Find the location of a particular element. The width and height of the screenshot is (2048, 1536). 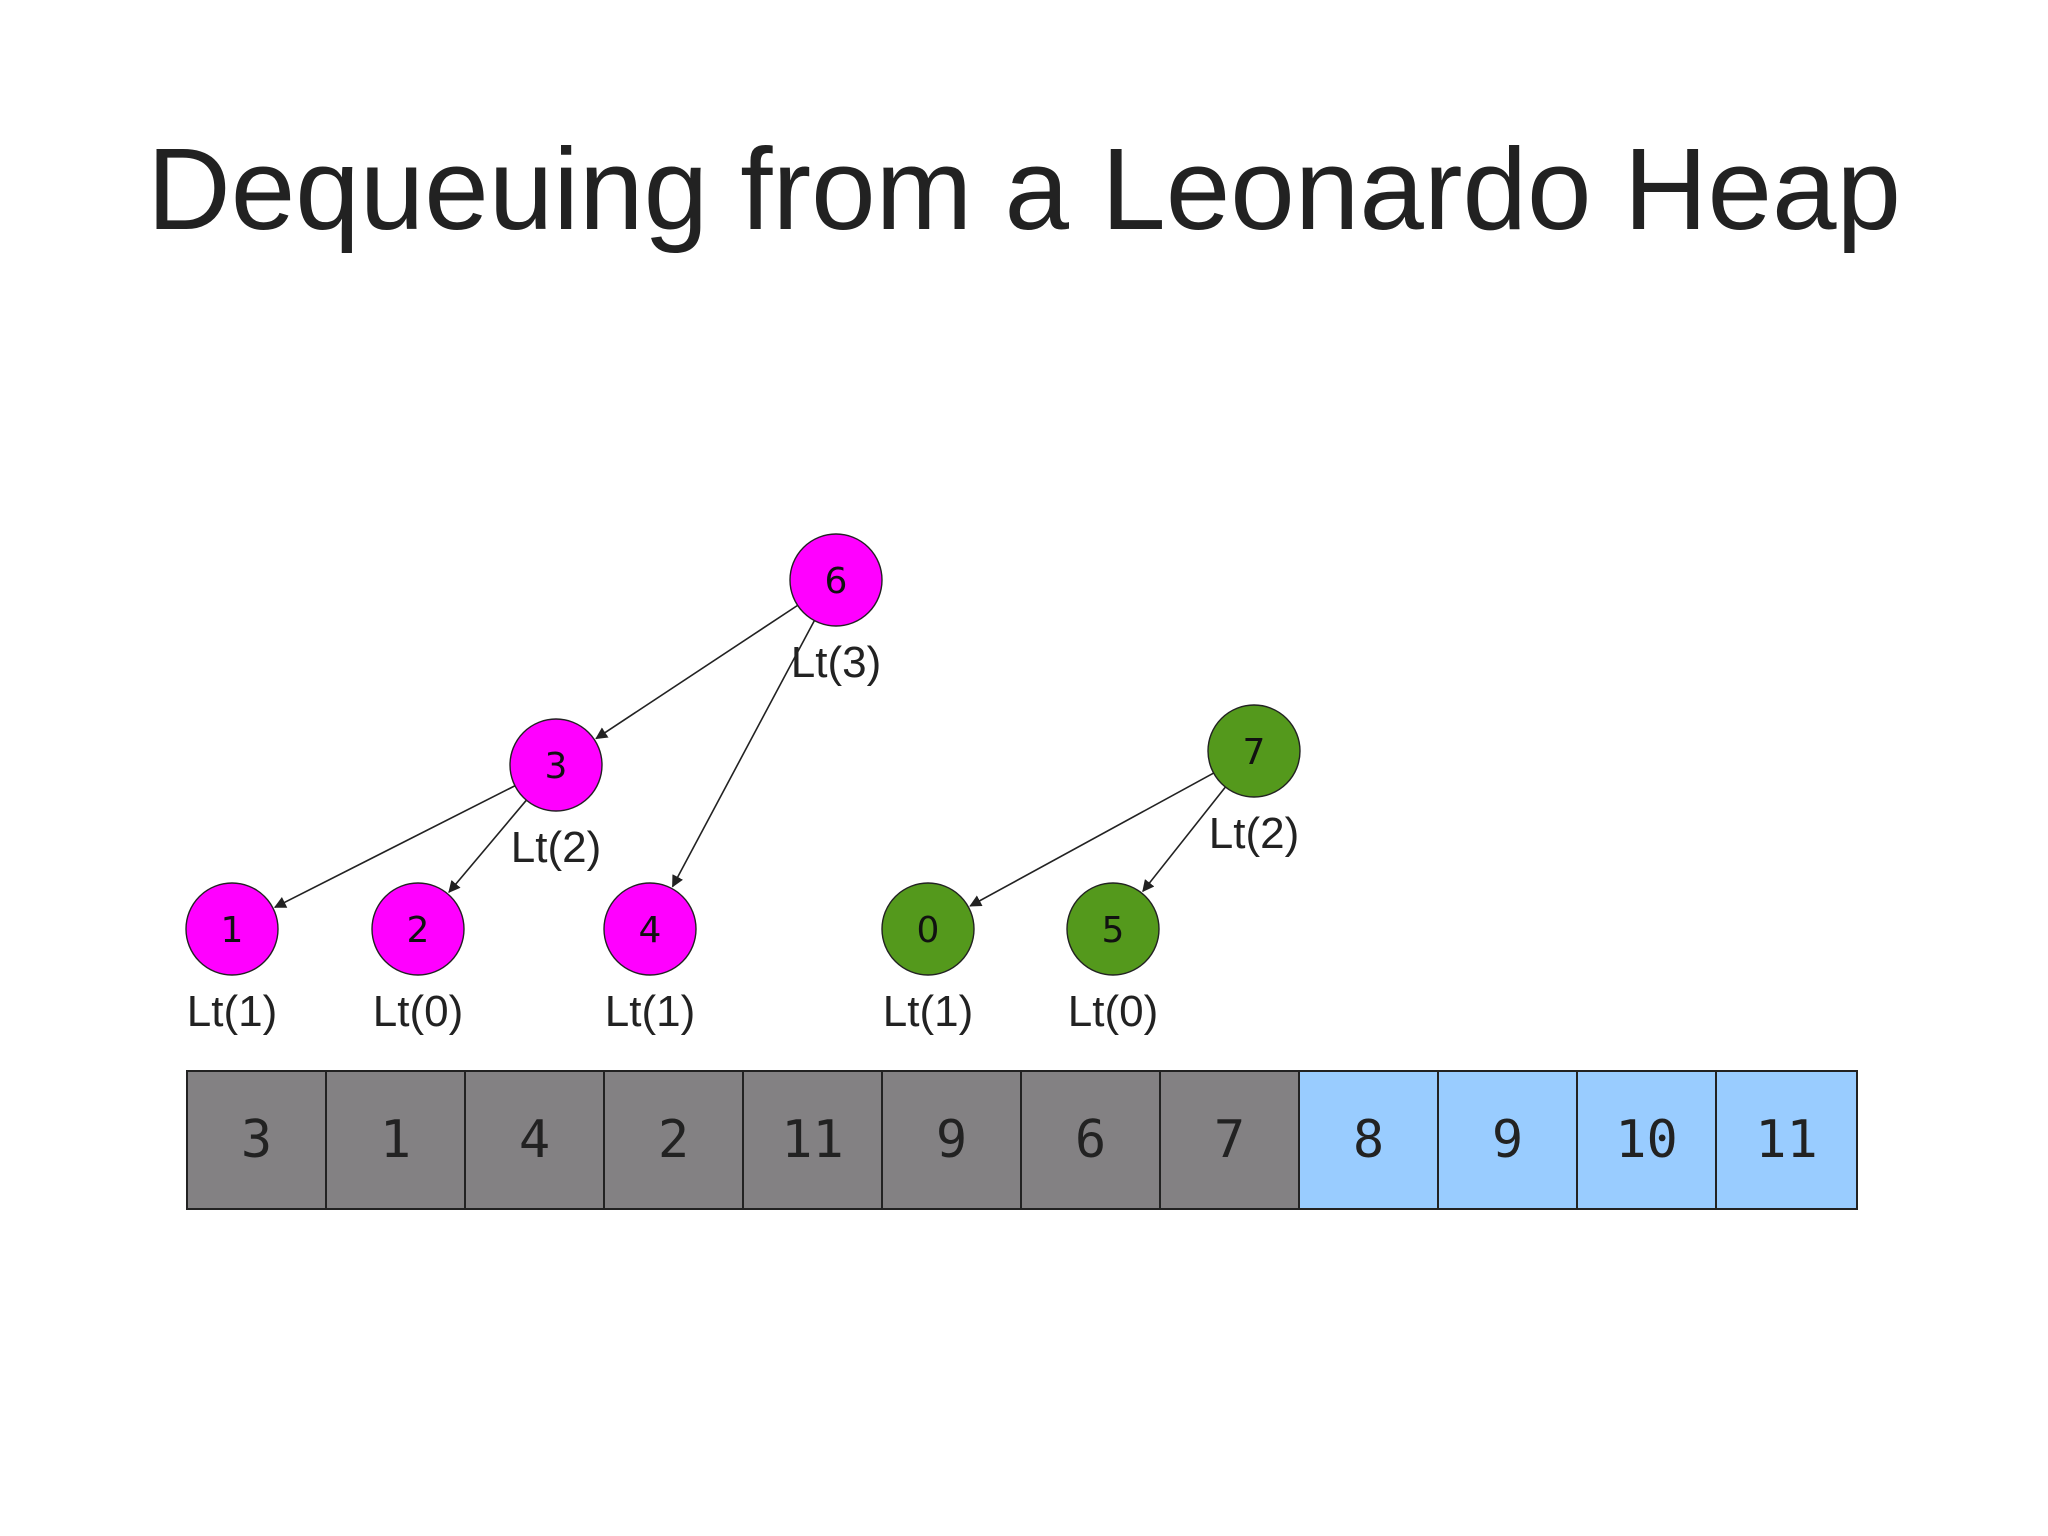

heap-array: 3 1 4 2 11 9 6 7 8 9 10 11 is located at coordinates (1022, 1140).